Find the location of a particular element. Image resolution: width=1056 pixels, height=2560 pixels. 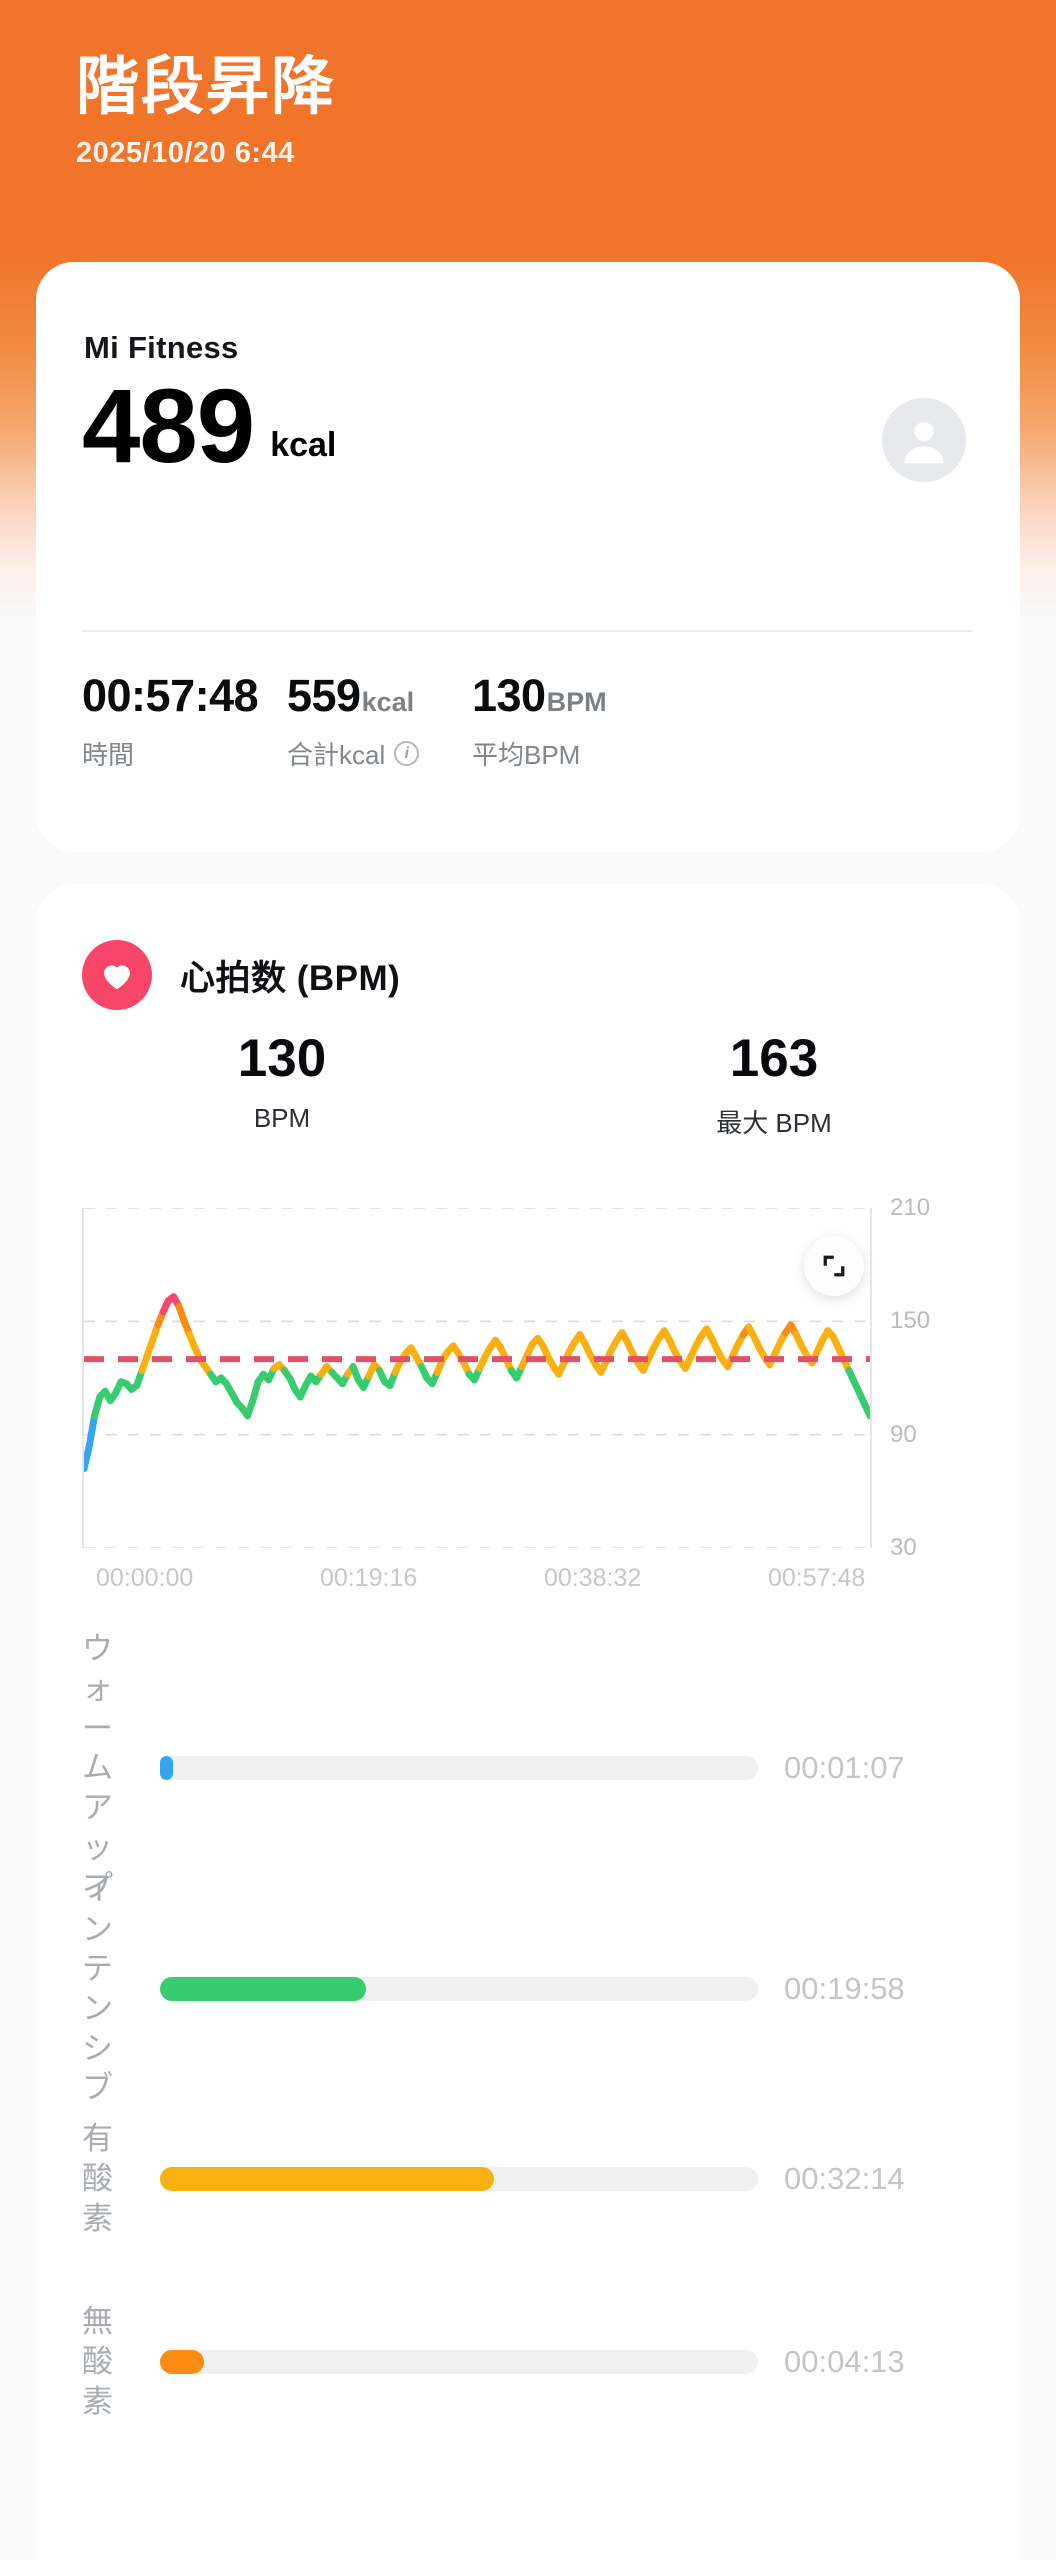

heart-rate-zone-row: ウォームアップ 00:01:07 is located at coordinates (528, 1767).